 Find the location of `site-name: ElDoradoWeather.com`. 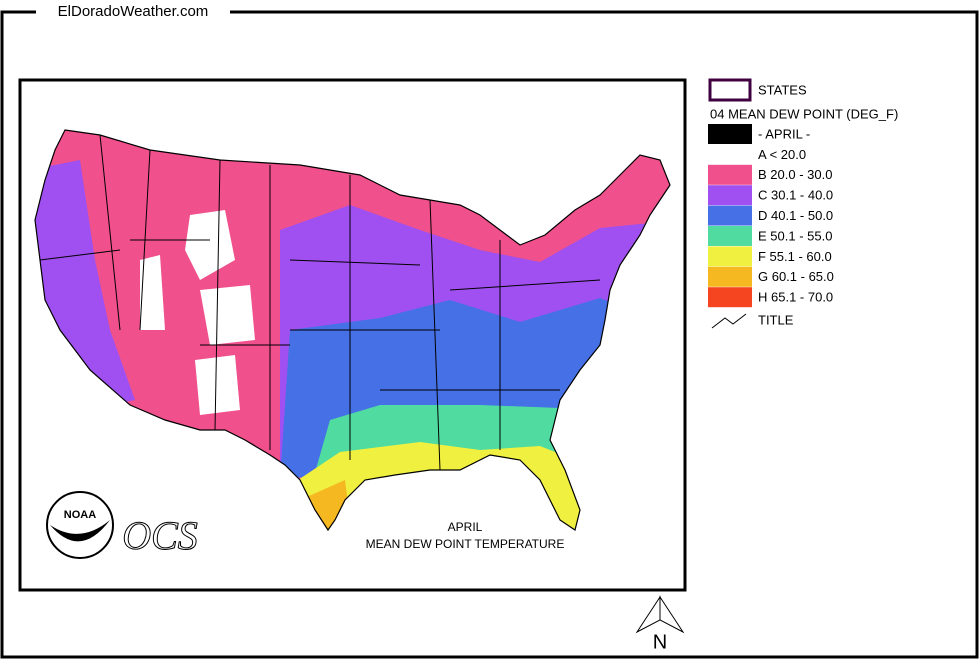

site-name: ElDoradoWeather.com is located at coordinates (133, 11).